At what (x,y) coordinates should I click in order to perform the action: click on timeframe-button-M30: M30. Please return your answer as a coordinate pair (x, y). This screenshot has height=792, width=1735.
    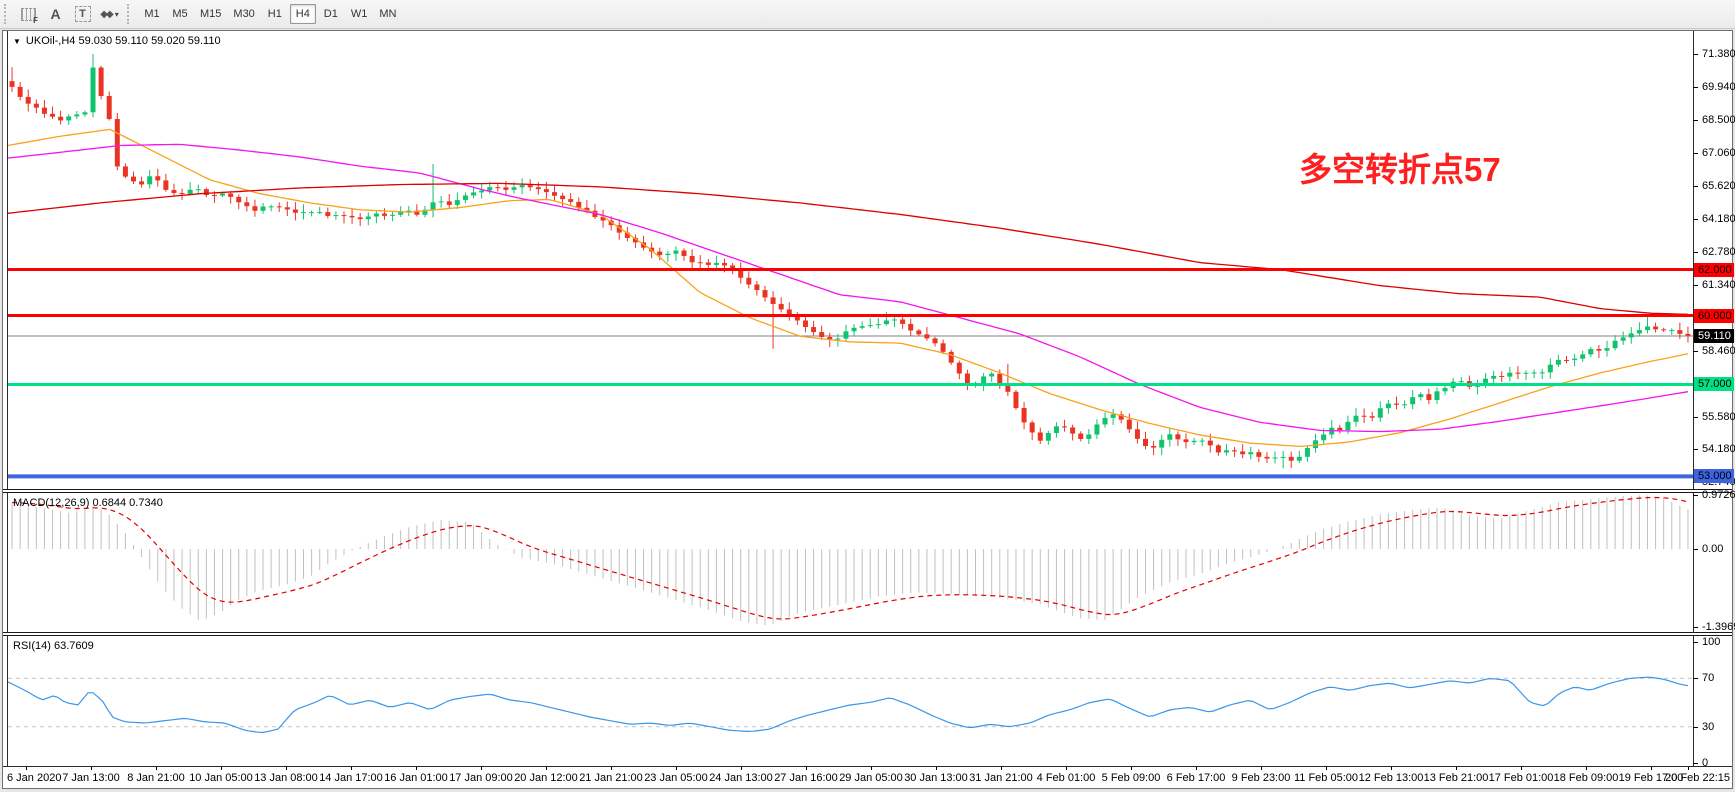
    Looking at the image, I should click on (244, 14).